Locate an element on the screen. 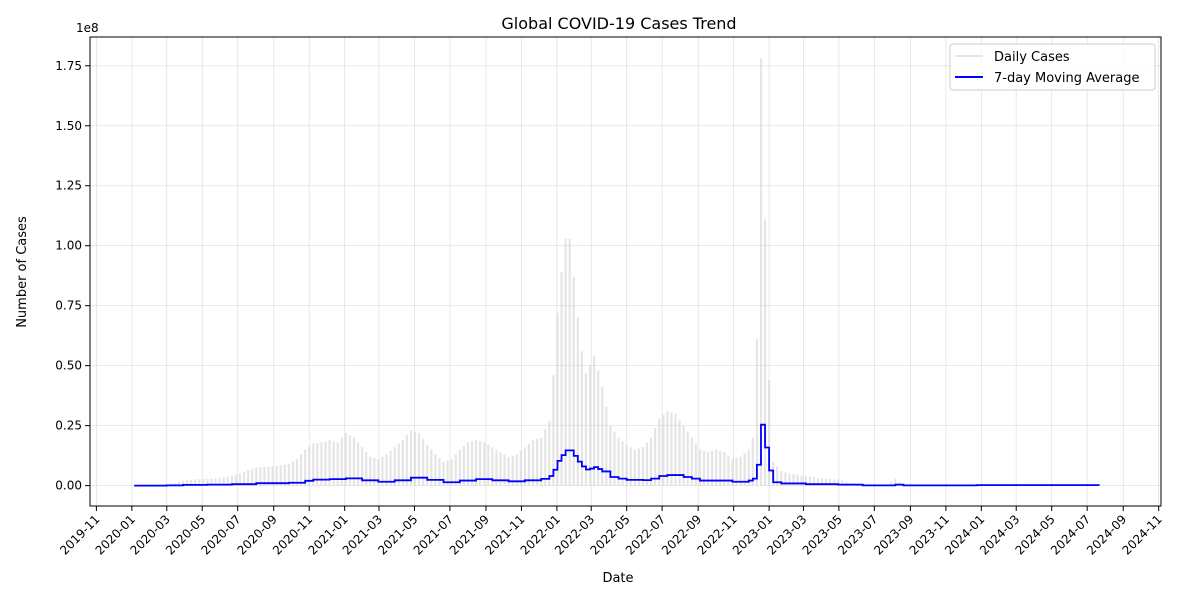 Image resolution: width=1200 pixels, height=604 pixels. y-tick-label: 0.25 is located at coordinates (68, 426).